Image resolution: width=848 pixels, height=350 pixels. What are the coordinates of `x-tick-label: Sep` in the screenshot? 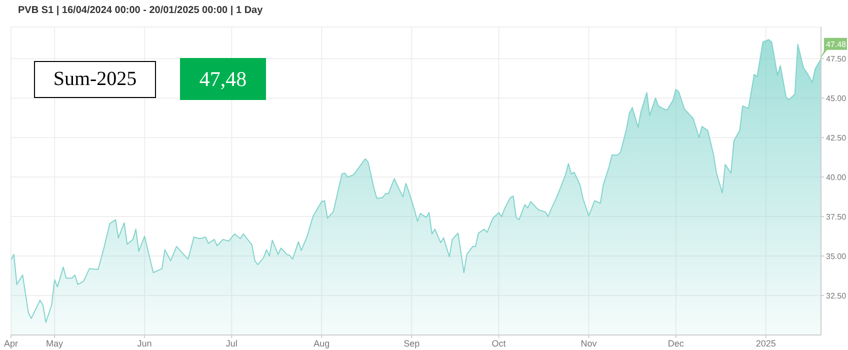 It's located at (412, 343).